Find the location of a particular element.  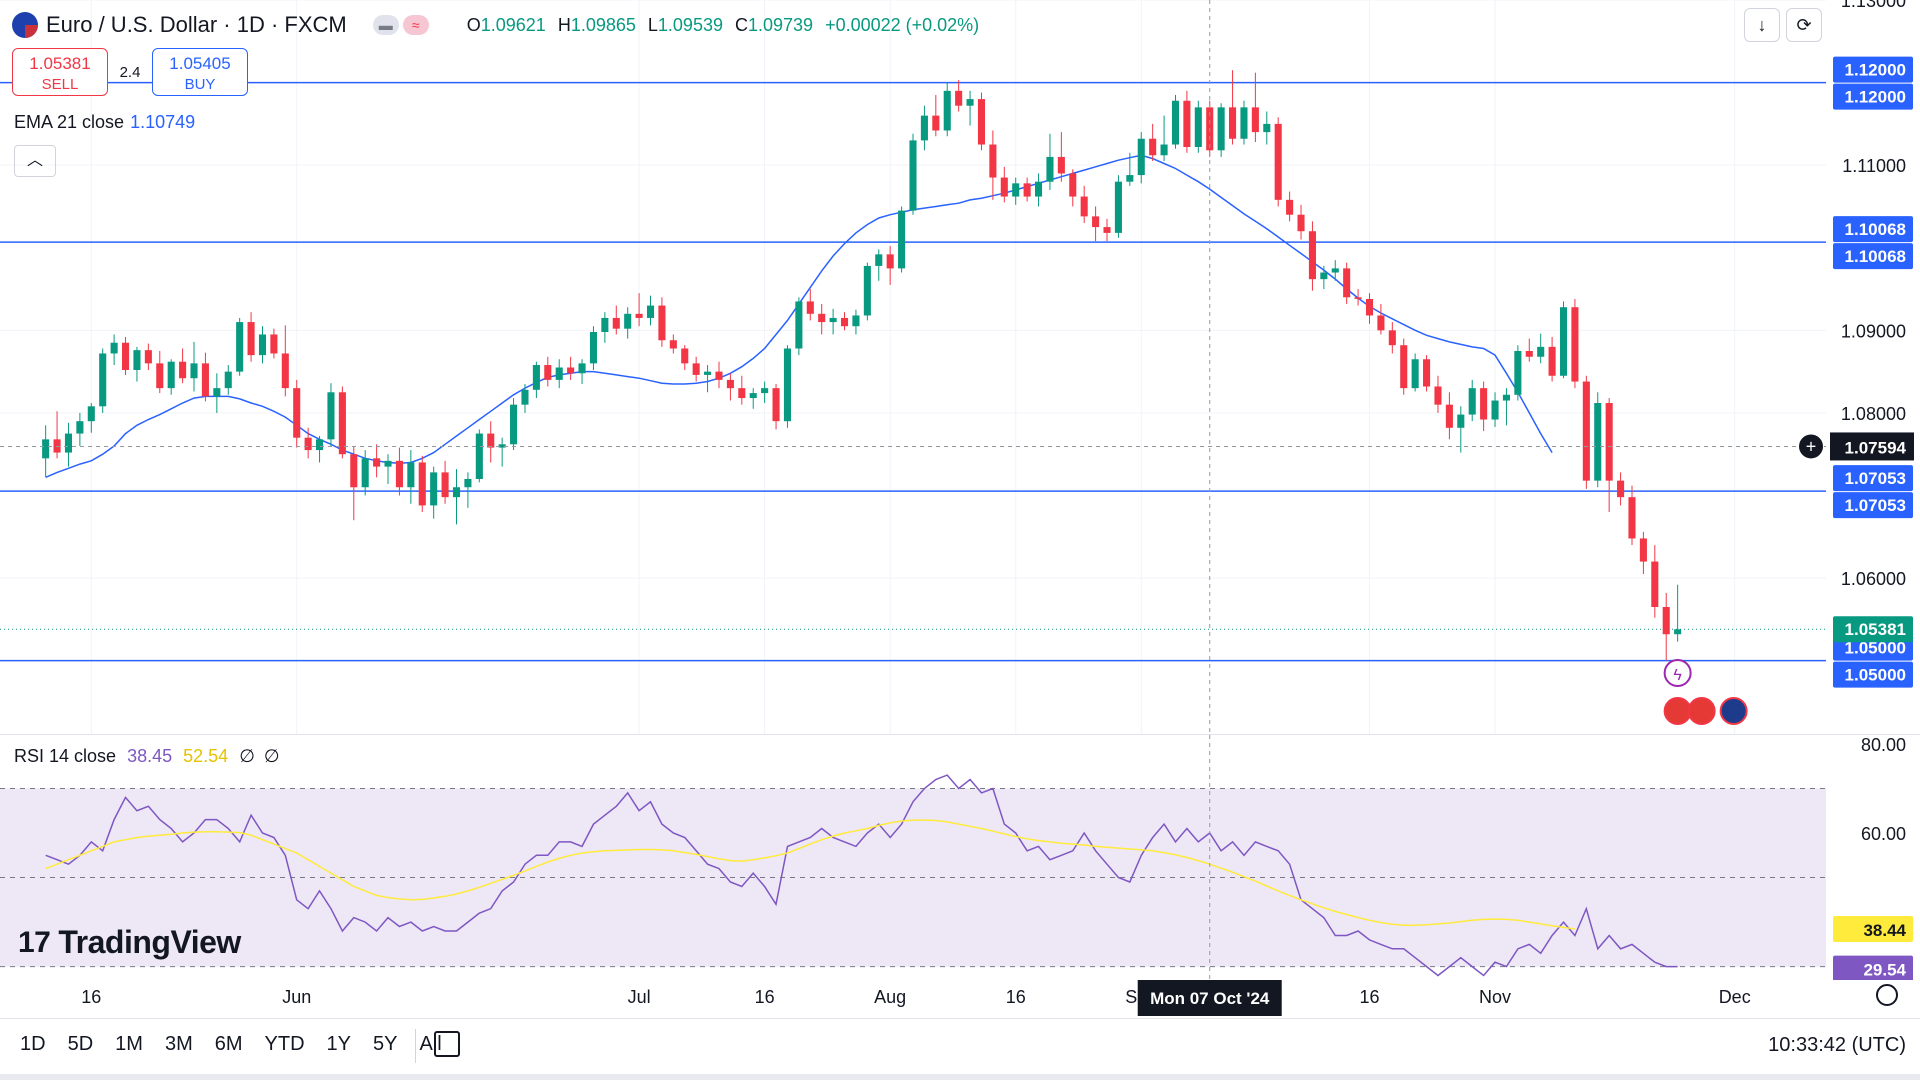

low-label: L is located at coordinates (652, 24).